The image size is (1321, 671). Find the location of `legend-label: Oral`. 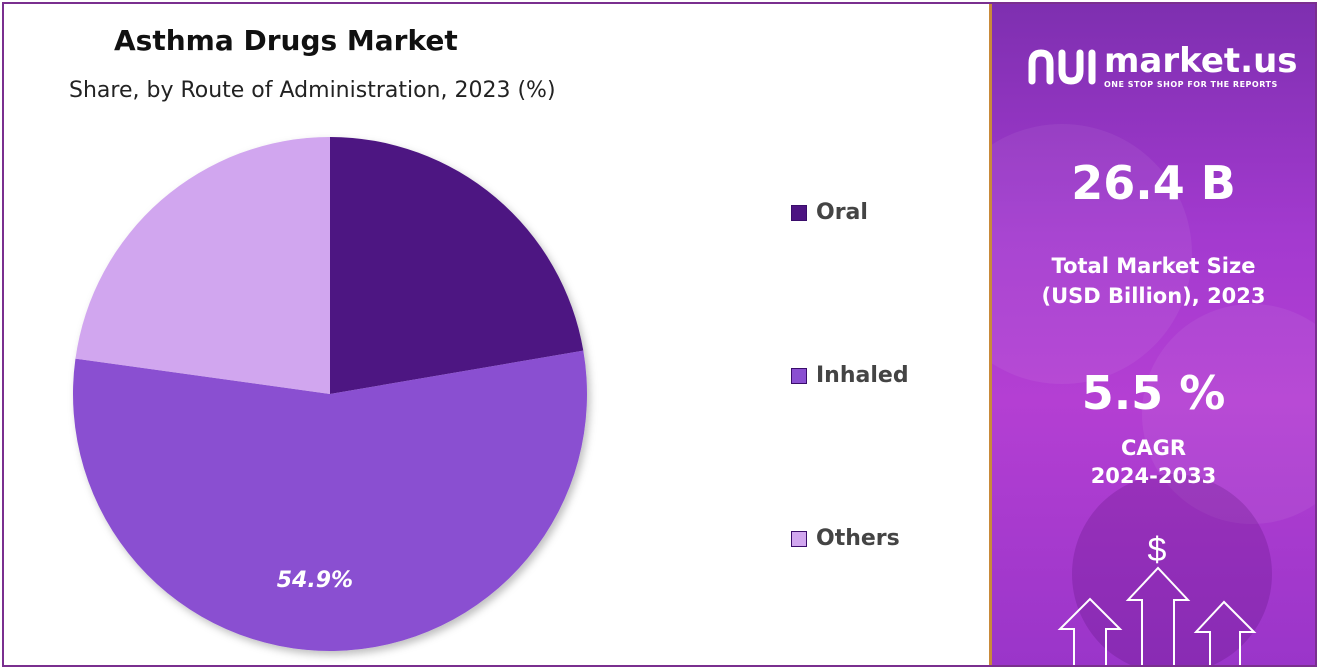

legend-label: Oral is located at coordinates (842, 212).